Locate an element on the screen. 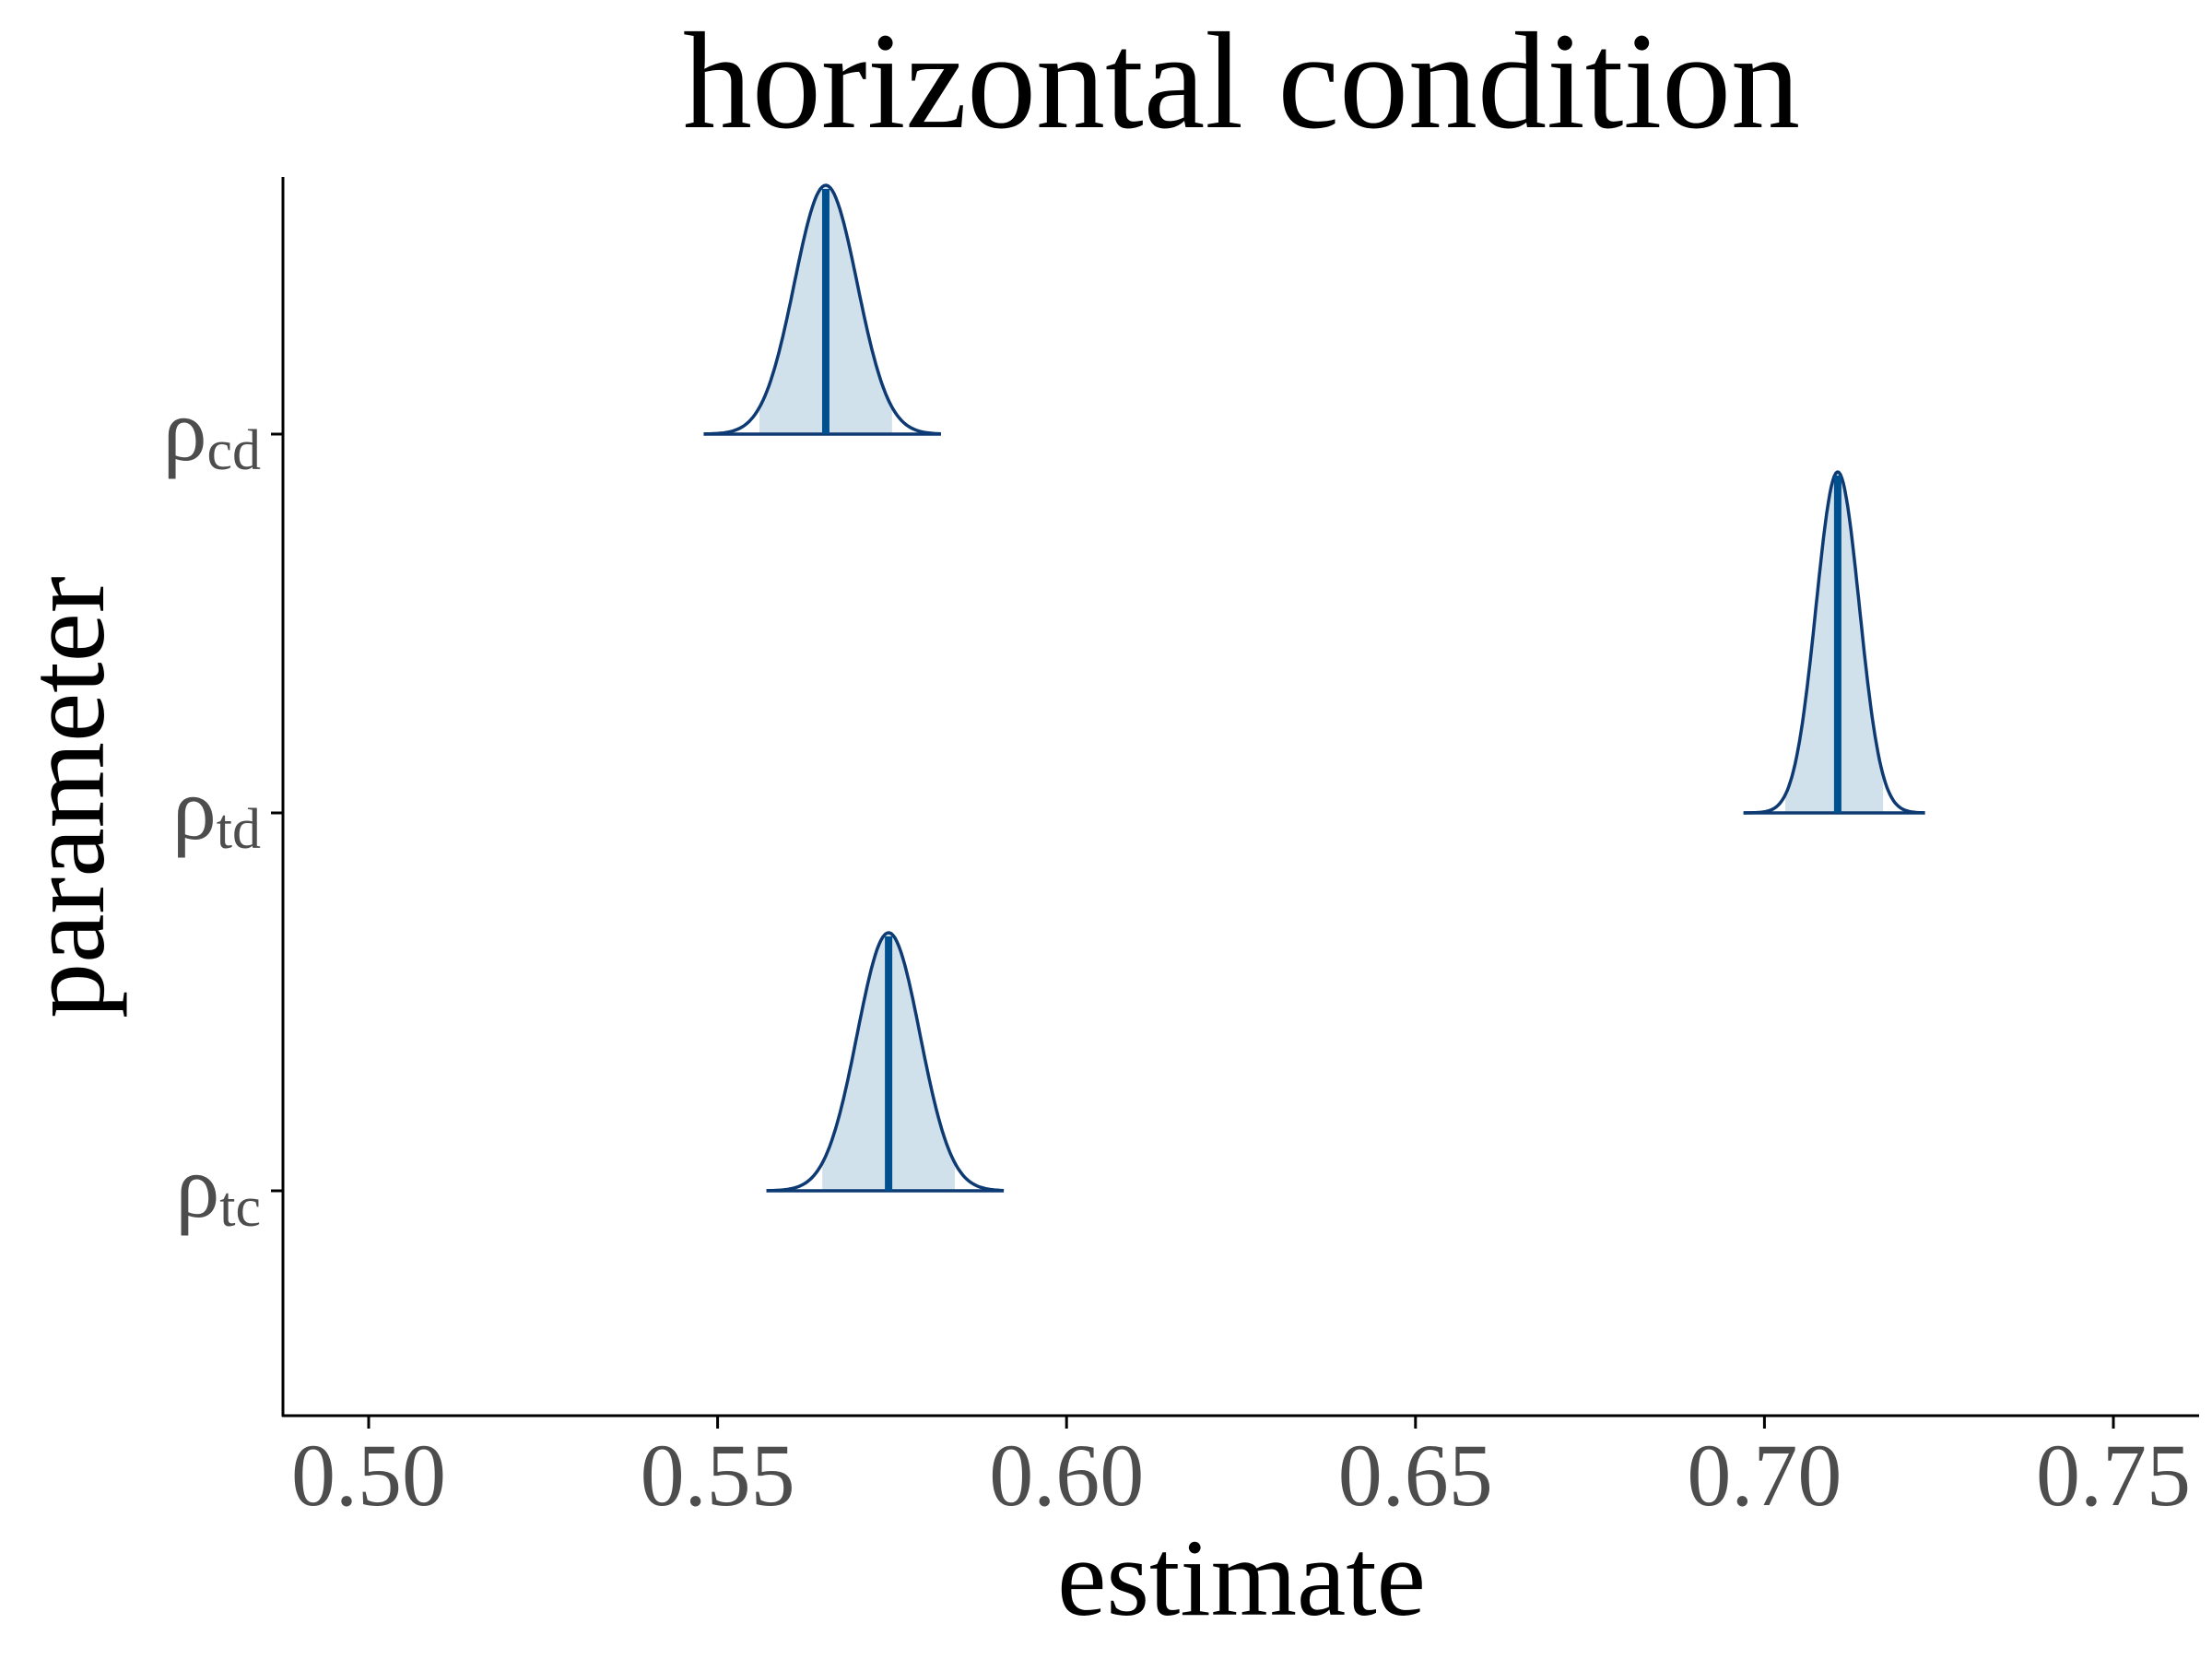 The height and width of the screenshot is (1659, 2212). y-tick-label: ρtc is located at coordinates (218, 1188).